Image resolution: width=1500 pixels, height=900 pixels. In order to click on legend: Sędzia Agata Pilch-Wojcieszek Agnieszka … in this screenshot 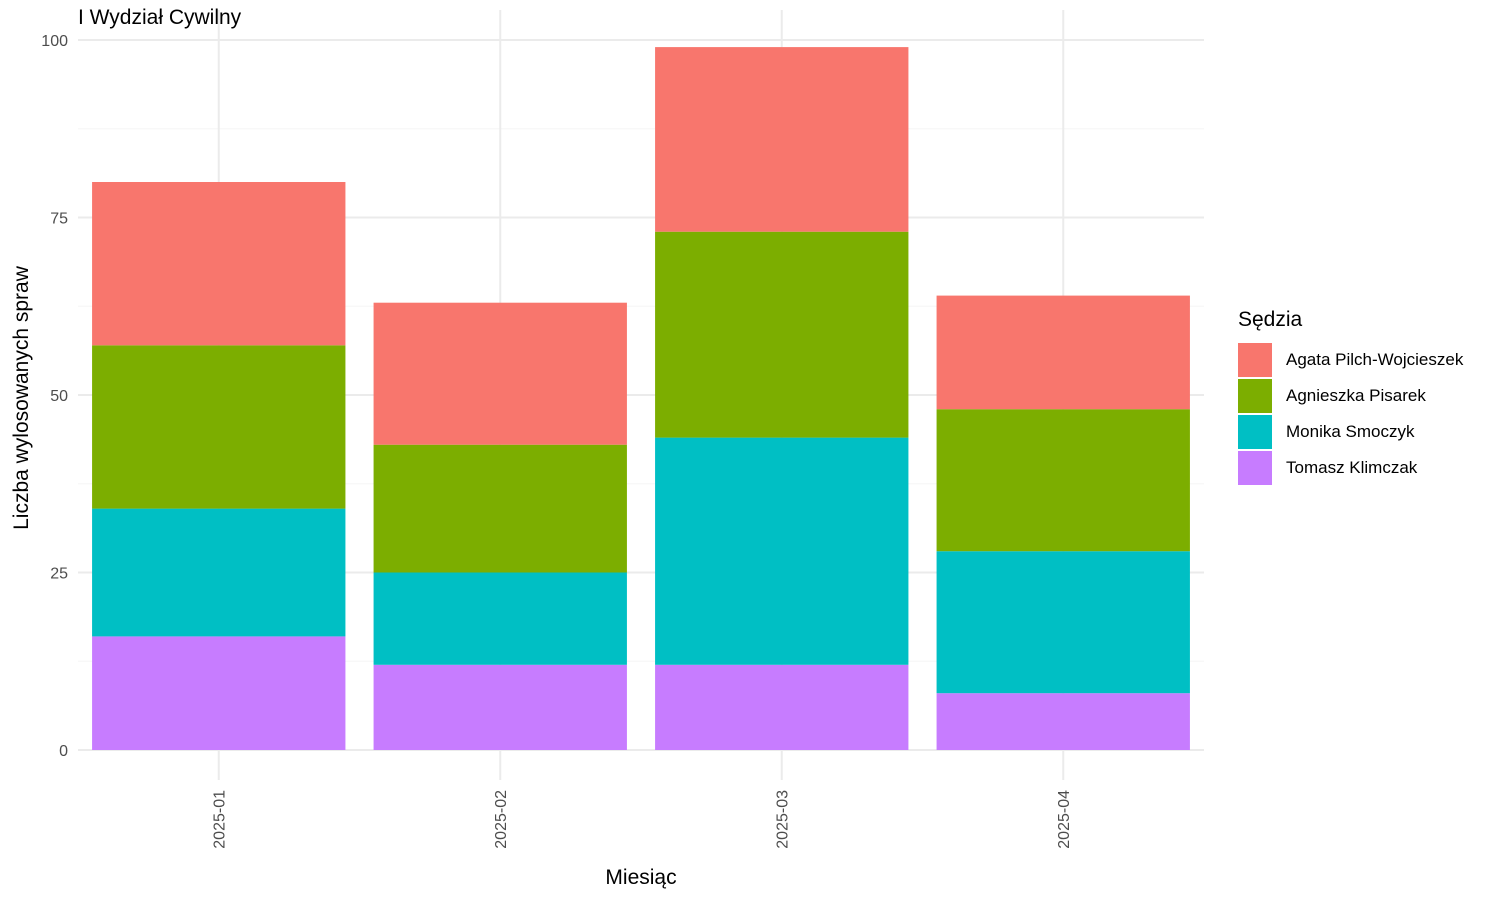, I will do `click(1350, 397)`.